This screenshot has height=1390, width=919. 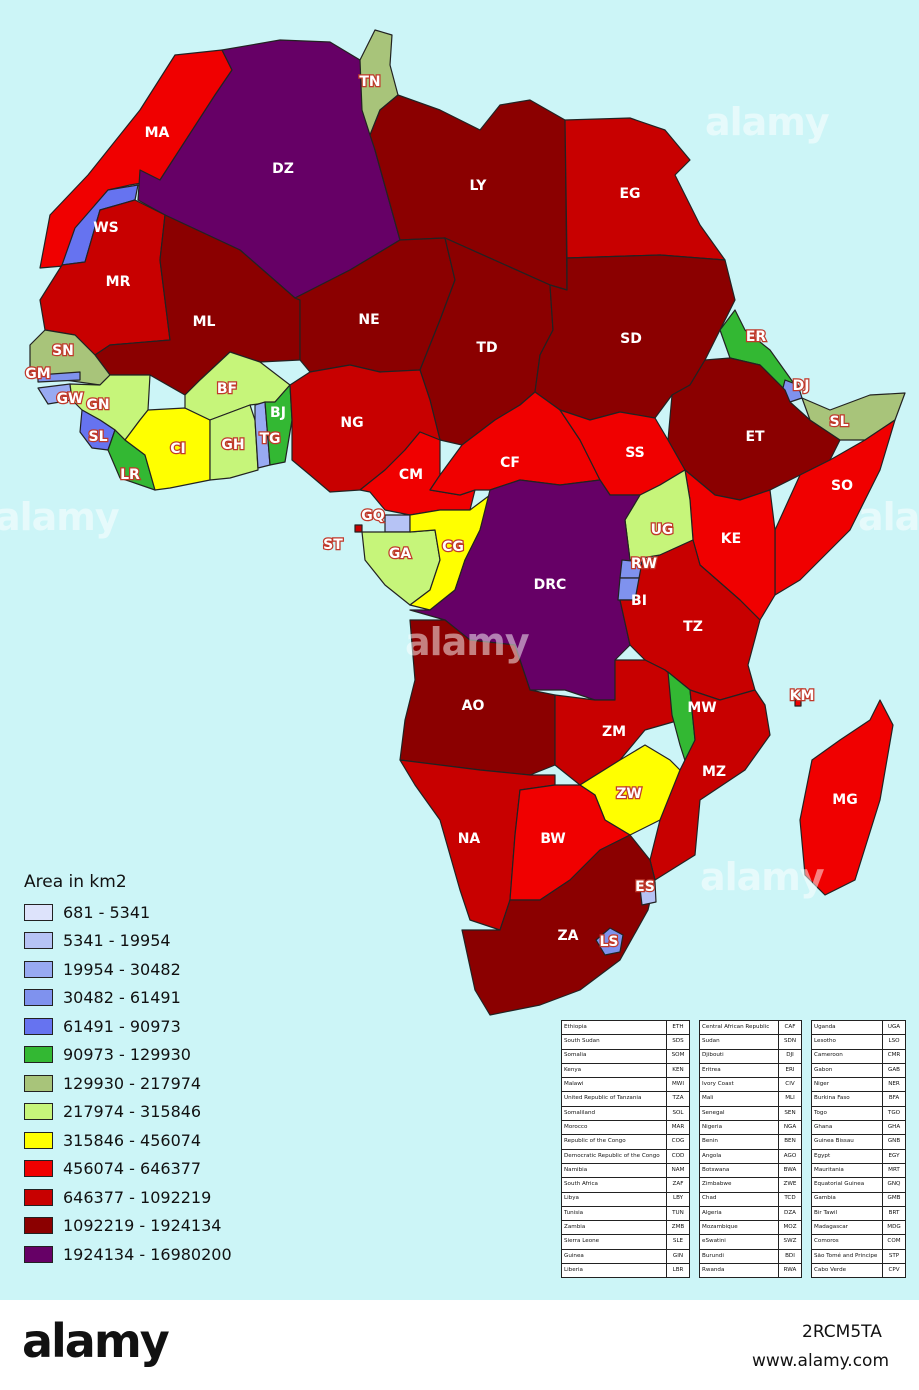 I want to click on legend-item: 129930 - 217974, so click(x=154, y=1083).